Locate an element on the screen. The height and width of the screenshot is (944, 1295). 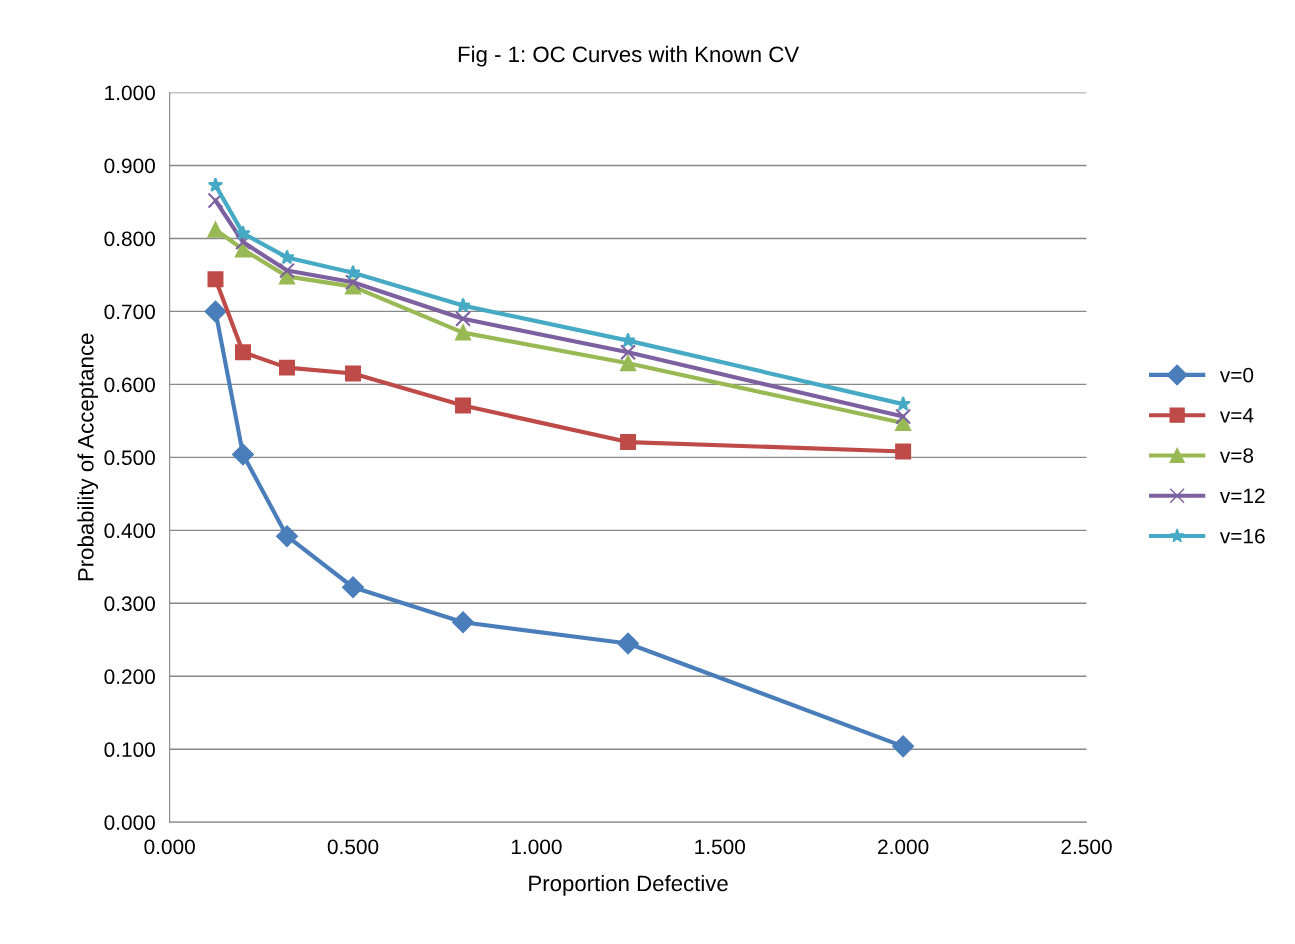
x-tick-label: 0.500 is located at coordinates (353, 847).